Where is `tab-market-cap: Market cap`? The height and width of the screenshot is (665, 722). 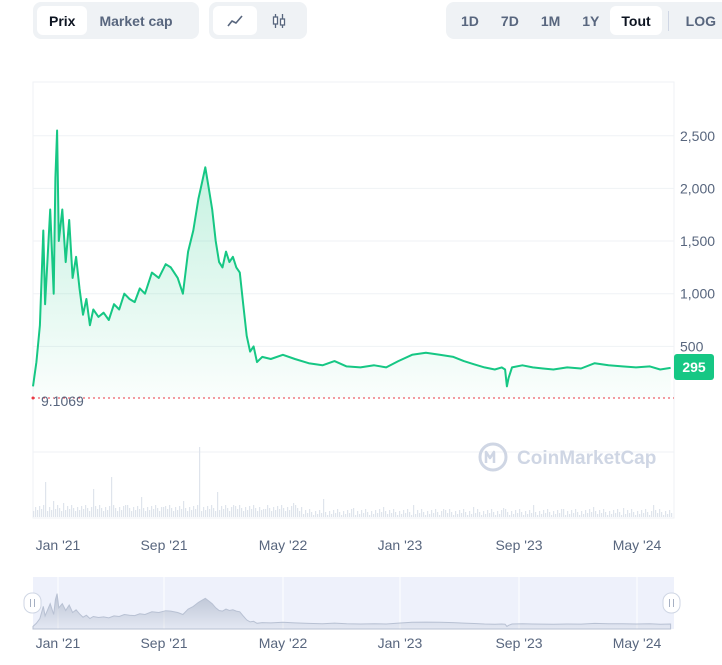 tab-market-cap: Market cap is located at coordinates (136, 20).